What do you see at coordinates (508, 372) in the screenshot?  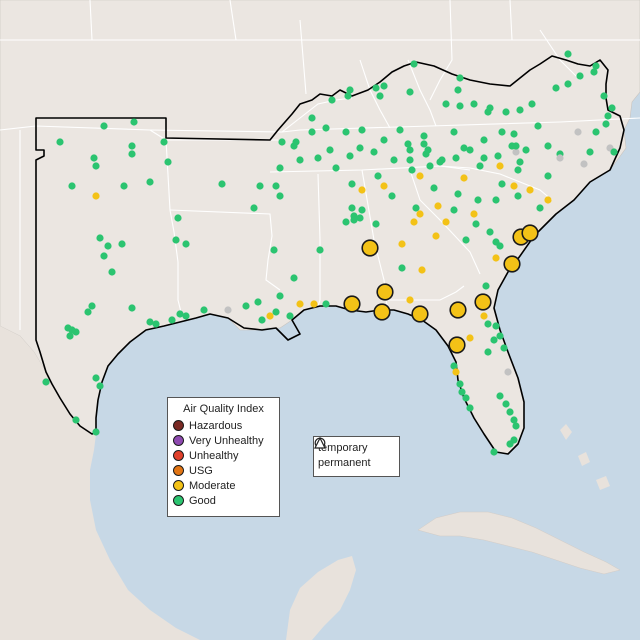 I see `no-data-monitor-marker` at bounding box center [508, 372].